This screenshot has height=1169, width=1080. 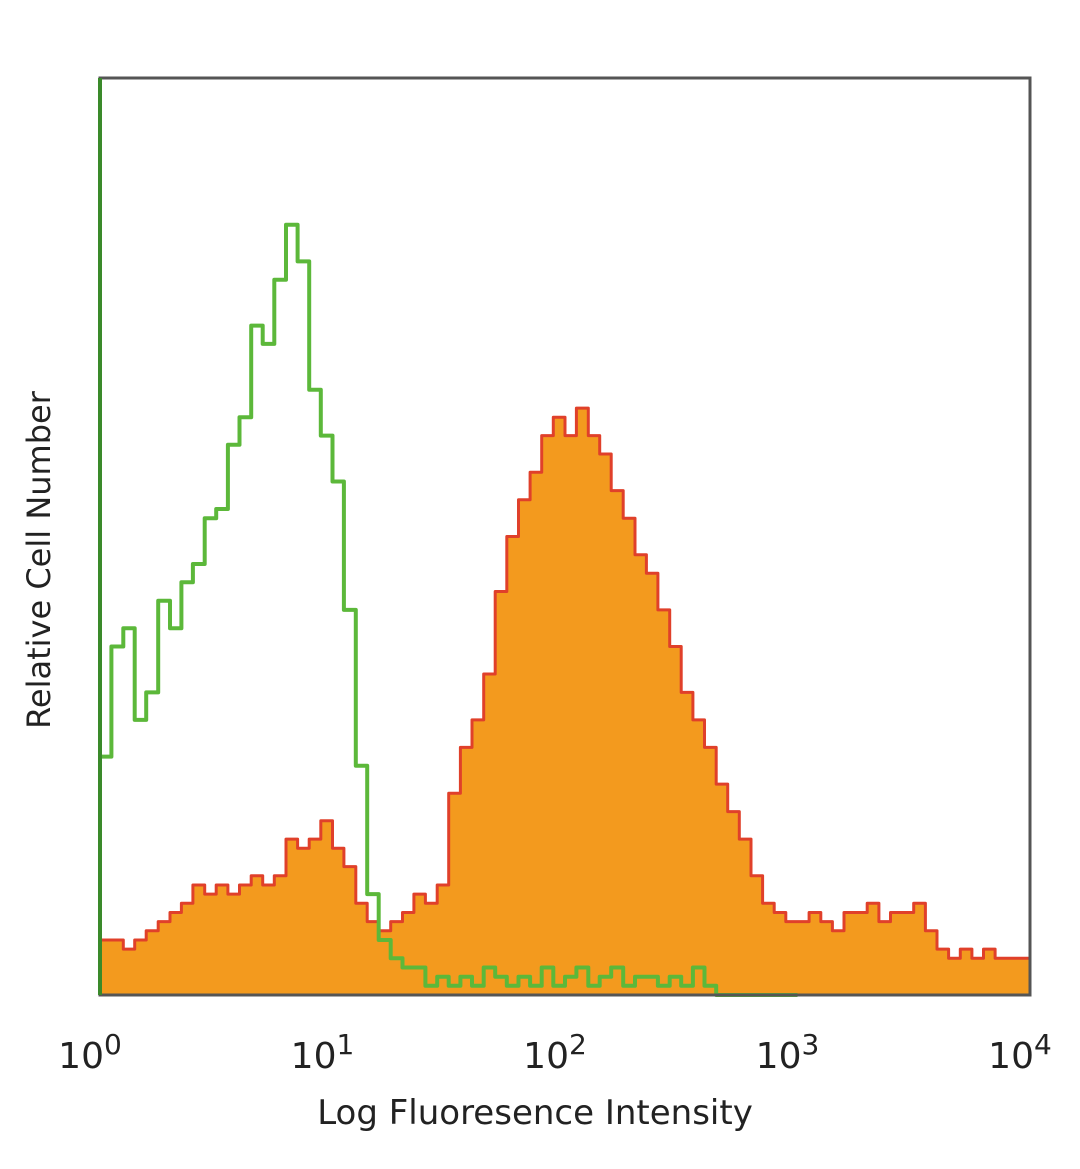 What do you see at coordinates (535, 1113) in the screenshot?
I see `x-axis-label: Log Fluoresence Intensity` at bounding box center [535, 1113].